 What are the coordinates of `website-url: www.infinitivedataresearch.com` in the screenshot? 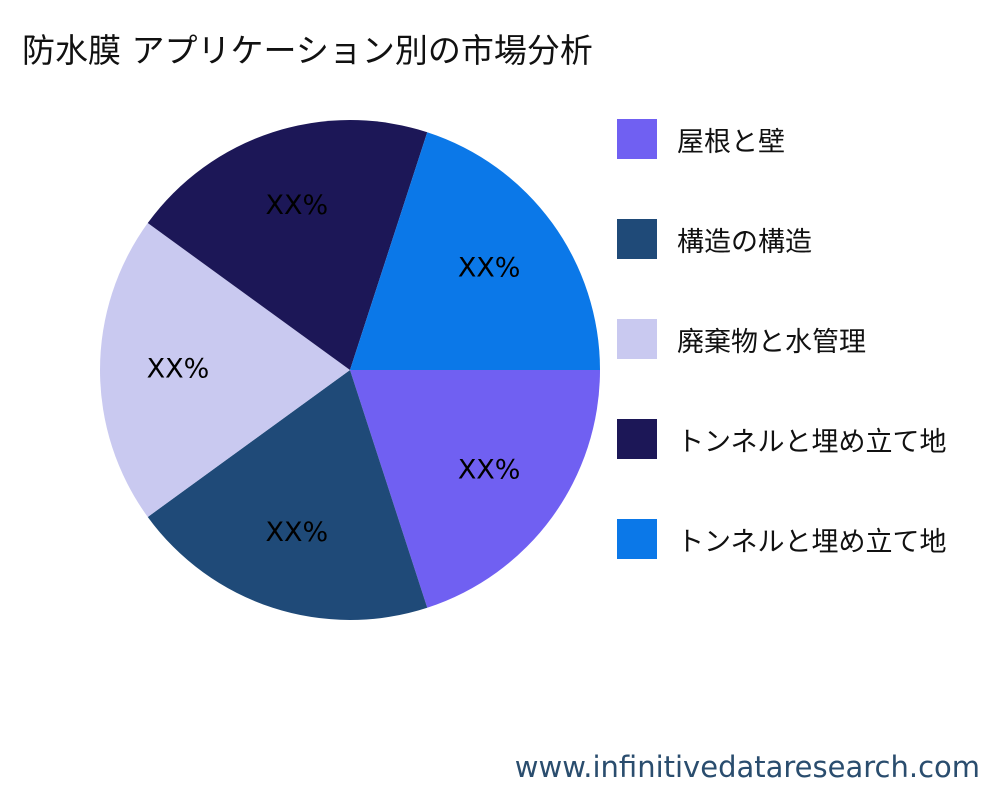 It's located at (747, 767).